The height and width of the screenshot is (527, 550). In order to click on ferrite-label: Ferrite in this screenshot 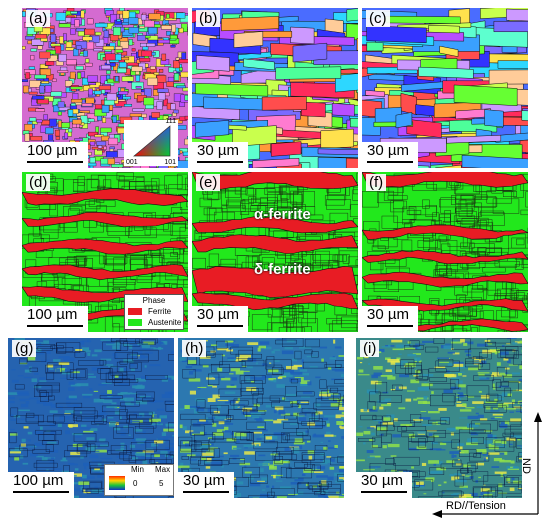, I will do `click(160, 311)`.